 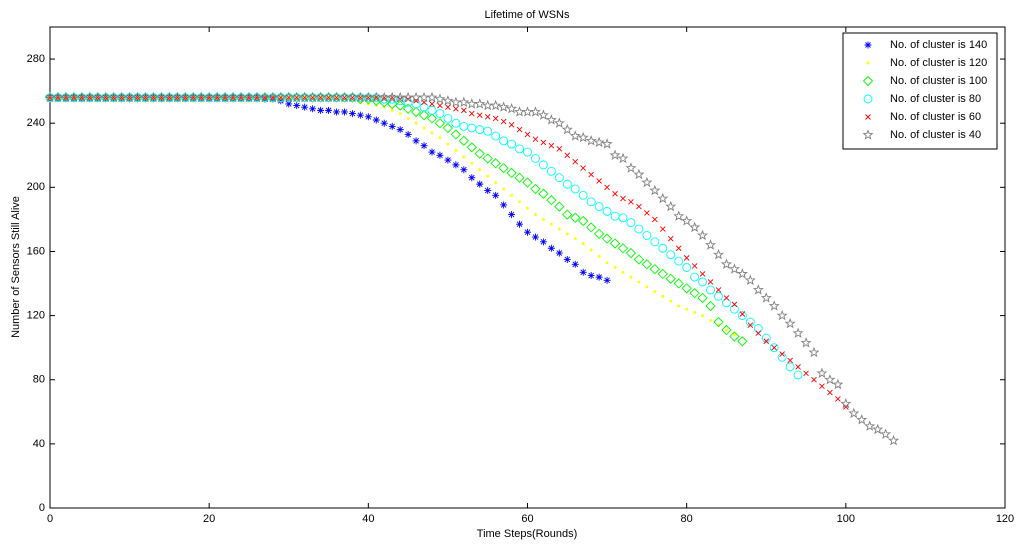 What do you see at coordinates (36, 251) in the screenshot?
I see `y-tick-label: 160` at bounding box center [36, 251].